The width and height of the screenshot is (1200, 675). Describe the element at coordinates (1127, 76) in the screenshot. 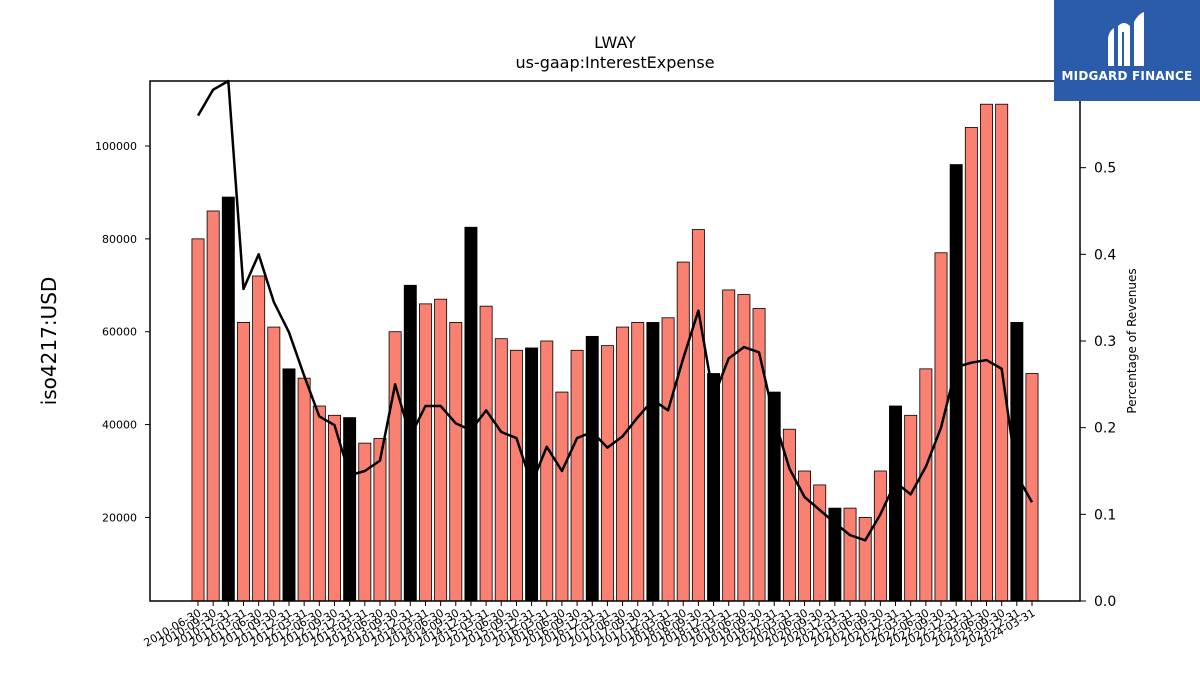

I see `logo-text: MIDGARD FINANCE` at that location.